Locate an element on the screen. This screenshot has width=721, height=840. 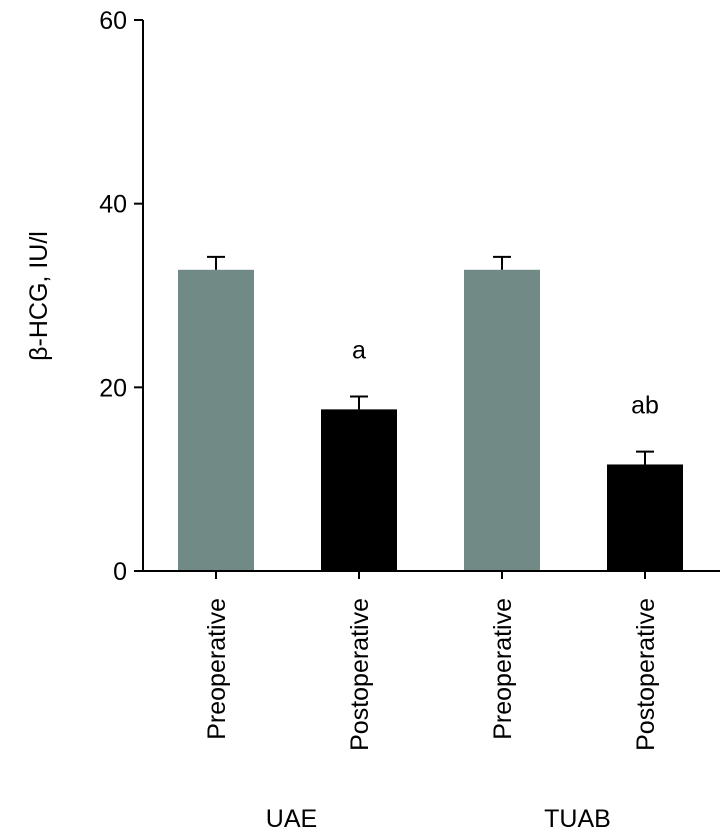
y-axis: 0 20 40 60 is located at coordinates (121, 296).